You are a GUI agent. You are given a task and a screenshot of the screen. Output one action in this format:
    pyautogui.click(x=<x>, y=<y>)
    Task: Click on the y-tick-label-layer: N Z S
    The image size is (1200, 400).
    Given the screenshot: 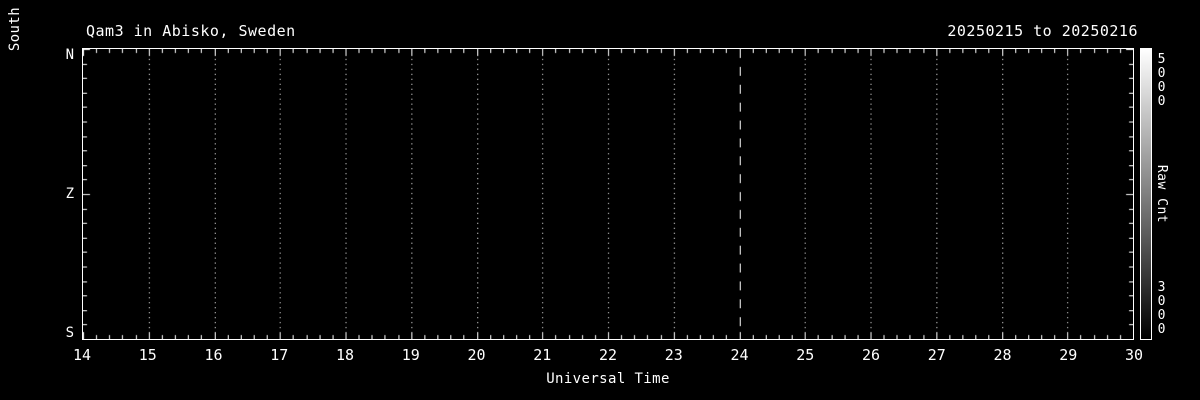 What is the action you would take?
    pyautogui.click(x=41, y=194)
    